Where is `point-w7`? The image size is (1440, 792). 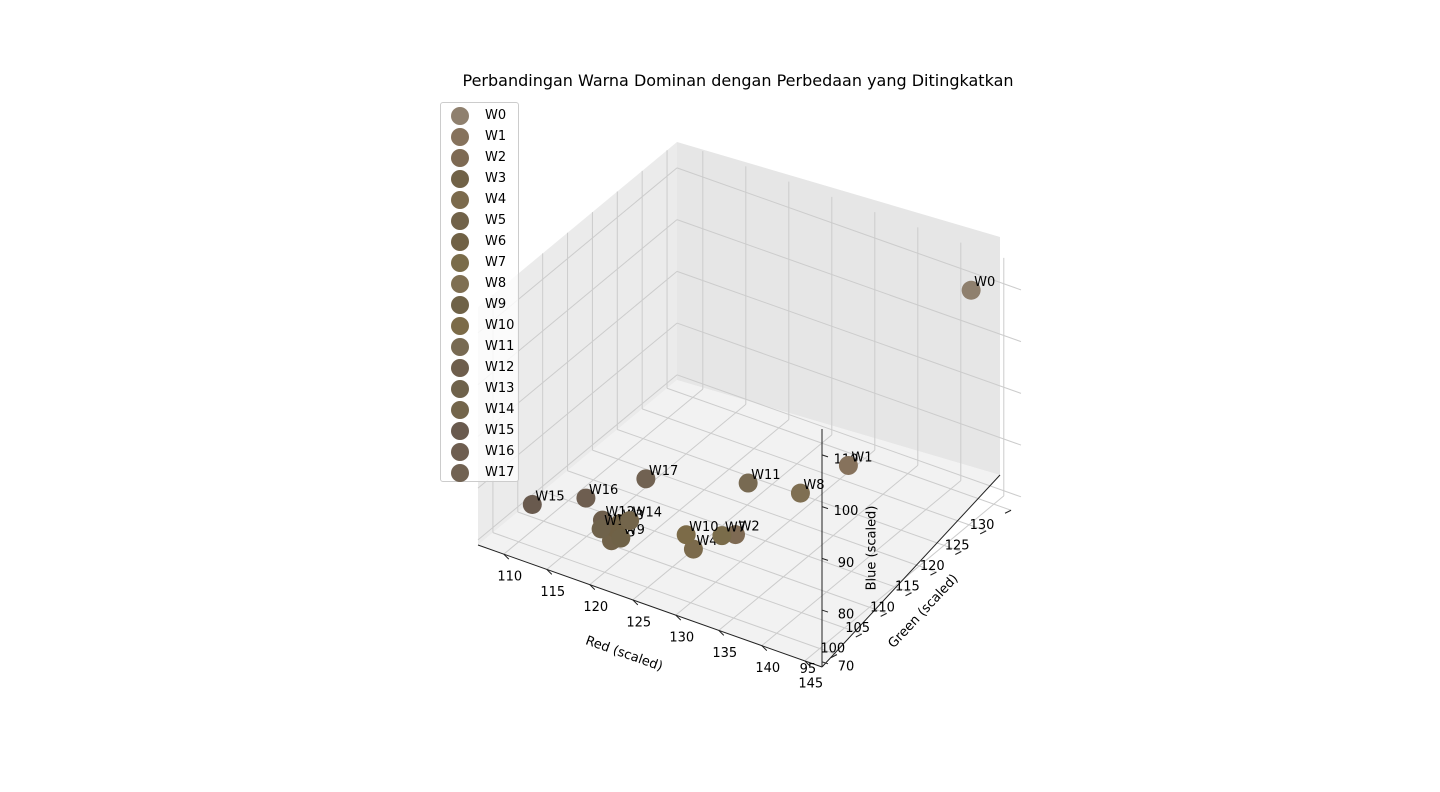 point-w7 is located at coordinates (722, 536).